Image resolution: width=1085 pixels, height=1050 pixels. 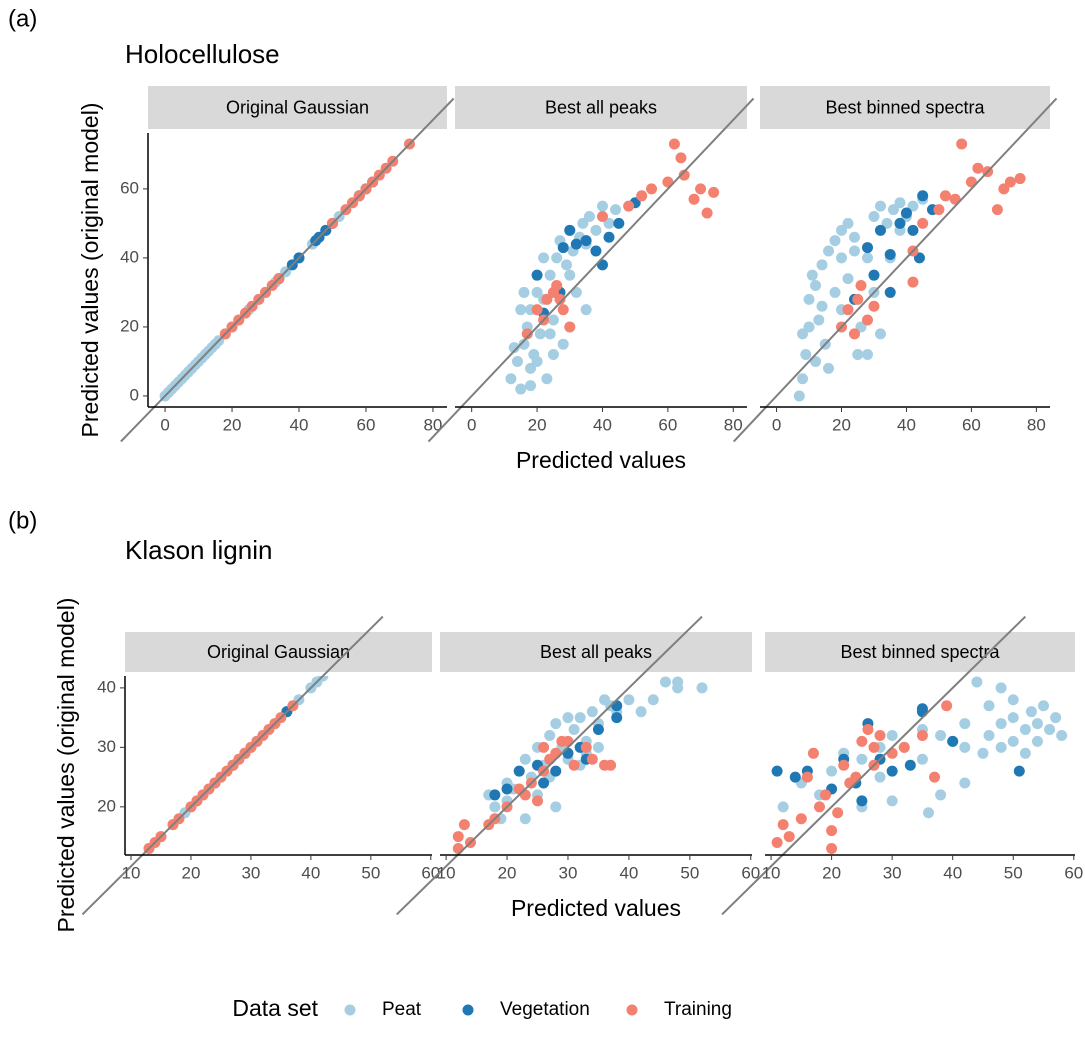 I want to click on strip-label: Original Gaussian, so click(x=278, y=652).